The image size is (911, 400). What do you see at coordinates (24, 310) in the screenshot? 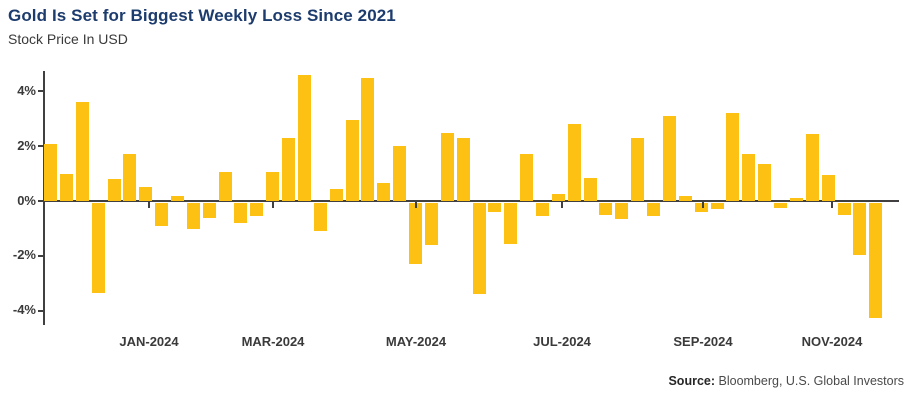
I see `y-axis-label: -4%` at bounding box center [24, 310].